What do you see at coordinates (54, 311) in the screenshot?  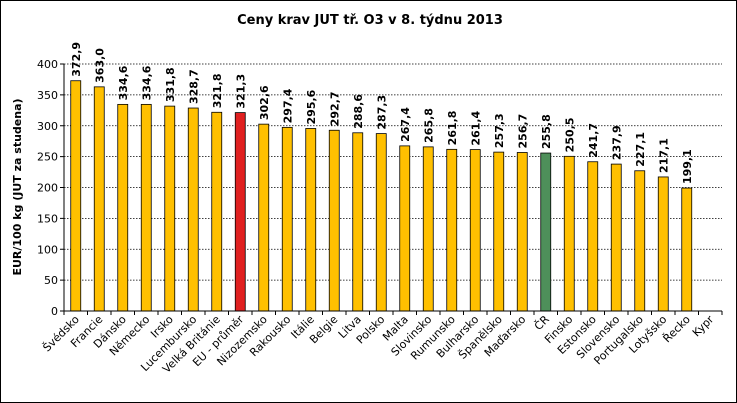 I see `y-tick-label: 0` at bounding box center [54, 311].